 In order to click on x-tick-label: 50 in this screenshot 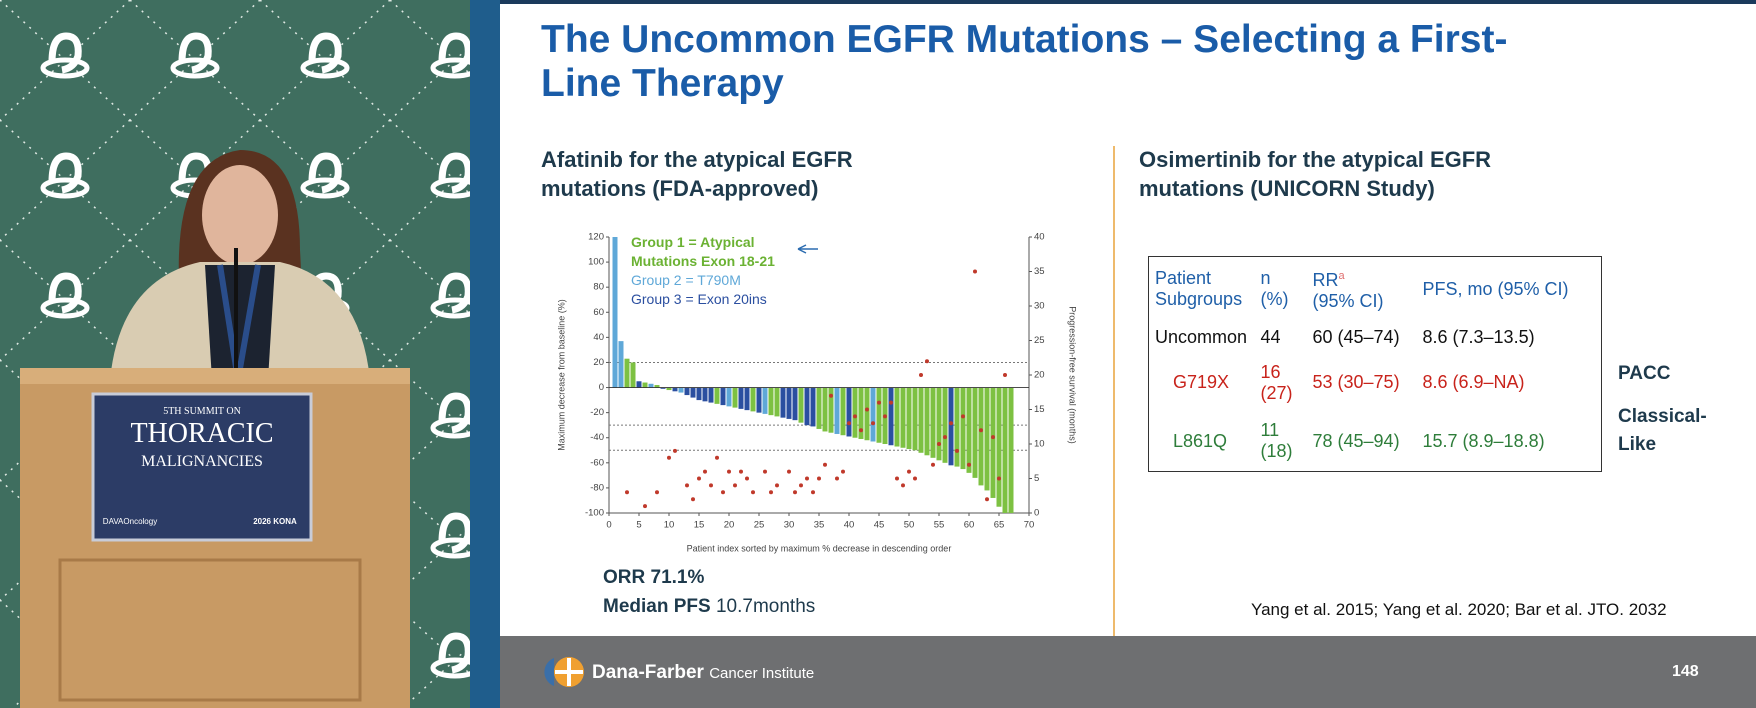, I will do `click(909, 525)`.